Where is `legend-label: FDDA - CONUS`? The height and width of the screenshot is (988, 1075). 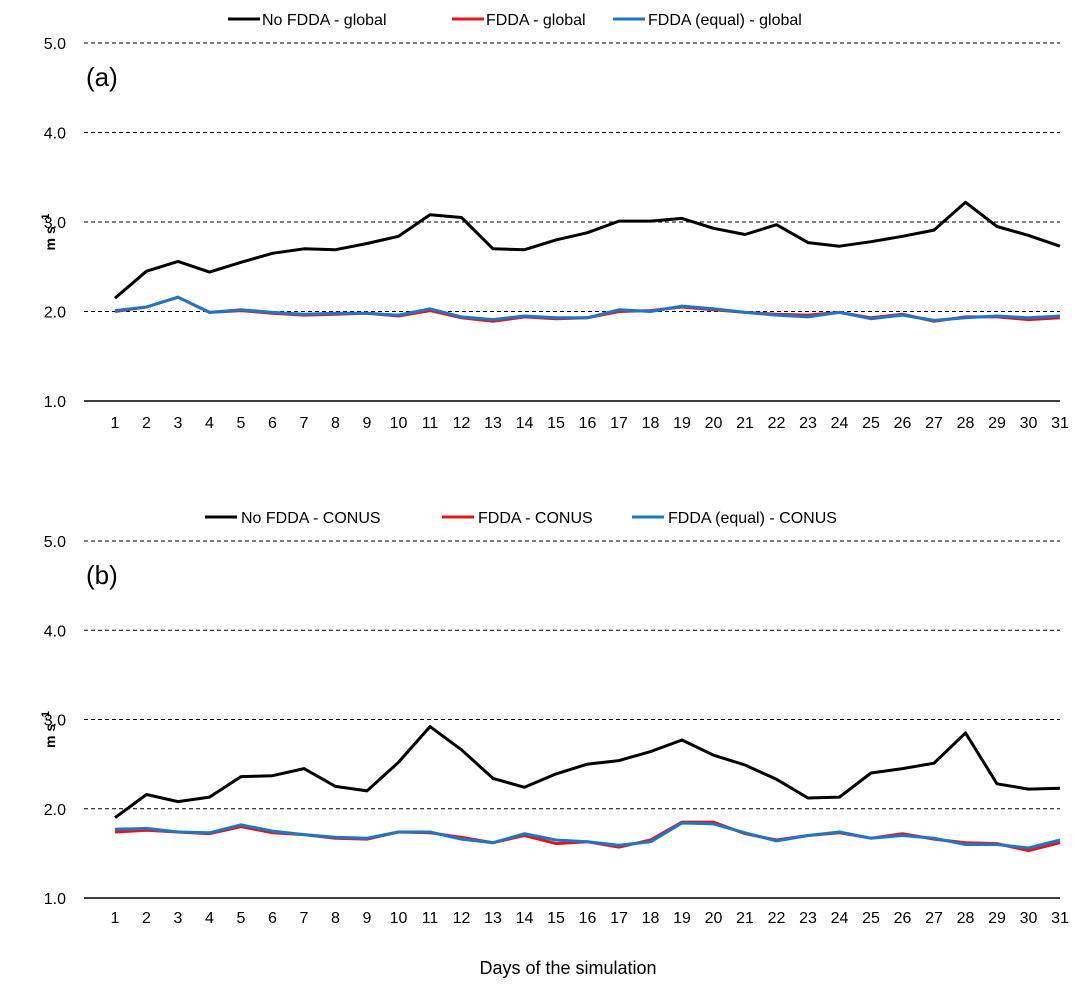
legend-label: FDDA - CONUS is located at coordinates (535, 518).